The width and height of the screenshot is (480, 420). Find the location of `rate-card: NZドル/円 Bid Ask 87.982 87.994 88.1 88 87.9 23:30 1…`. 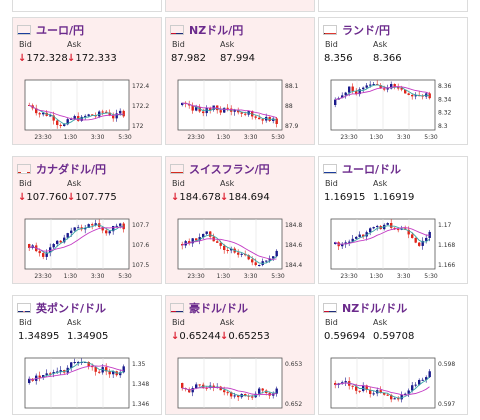

rate-card: NZドル/円 Bid Ask 87.982 87.994 88.1 88 87.9 23:30 1… is located at coordinates (240, 81).